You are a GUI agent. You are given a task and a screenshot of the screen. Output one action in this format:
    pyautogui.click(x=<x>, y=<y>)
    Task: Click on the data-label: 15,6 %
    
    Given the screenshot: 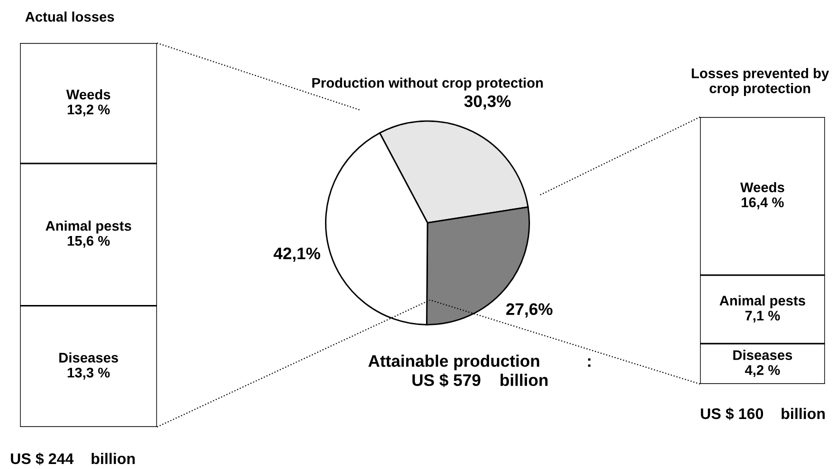 What is the action you would take?
    pyautogui.click(x=89, y=242)
    